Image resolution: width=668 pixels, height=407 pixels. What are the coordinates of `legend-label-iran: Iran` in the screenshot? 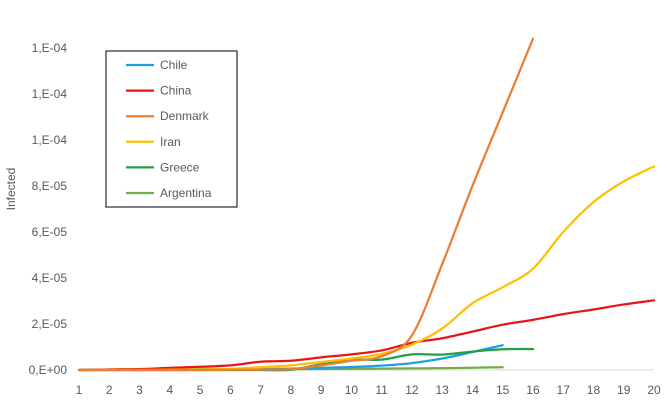 It's located at (170, 142).